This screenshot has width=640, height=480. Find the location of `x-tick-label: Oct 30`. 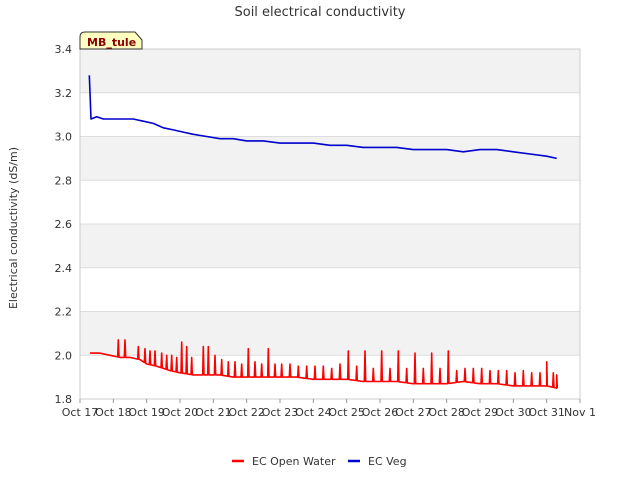

x-tick-label: Oct 30 is located at coordinates (513, 412).